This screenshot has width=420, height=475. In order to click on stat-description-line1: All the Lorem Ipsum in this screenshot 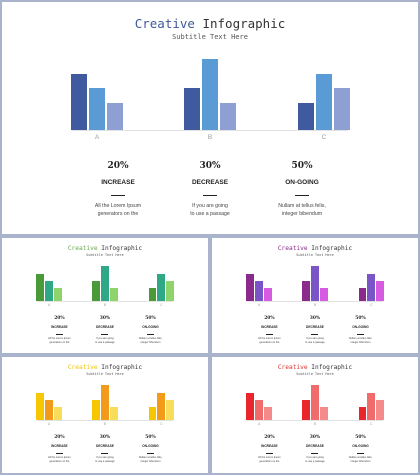, I will do `click(118, 206)`.